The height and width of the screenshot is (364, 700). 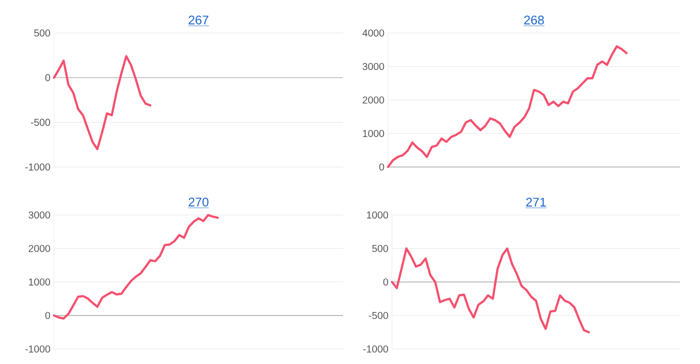 What do you see at coordinates (536, 202) in the screenshot?
I see `chart-title: 271` at bounding box center [536, 202].